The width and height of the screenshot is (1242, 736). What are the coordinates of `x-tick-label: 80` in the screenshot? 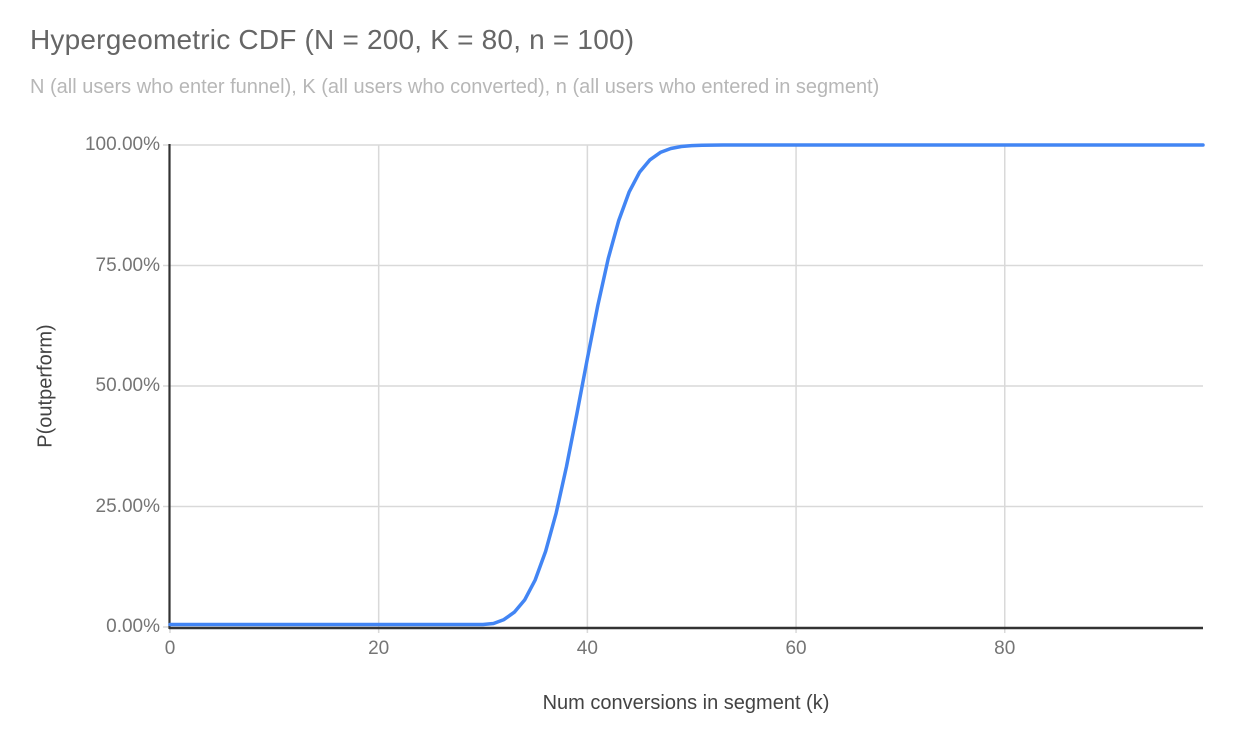 It's located at (1005, 648).